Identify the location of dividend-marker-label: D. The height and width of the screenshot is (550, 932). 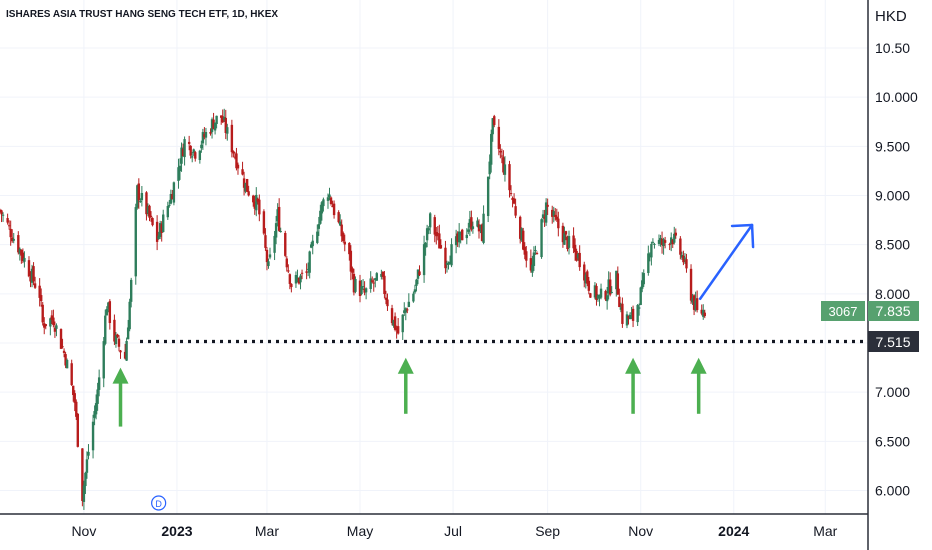
(158, 504).